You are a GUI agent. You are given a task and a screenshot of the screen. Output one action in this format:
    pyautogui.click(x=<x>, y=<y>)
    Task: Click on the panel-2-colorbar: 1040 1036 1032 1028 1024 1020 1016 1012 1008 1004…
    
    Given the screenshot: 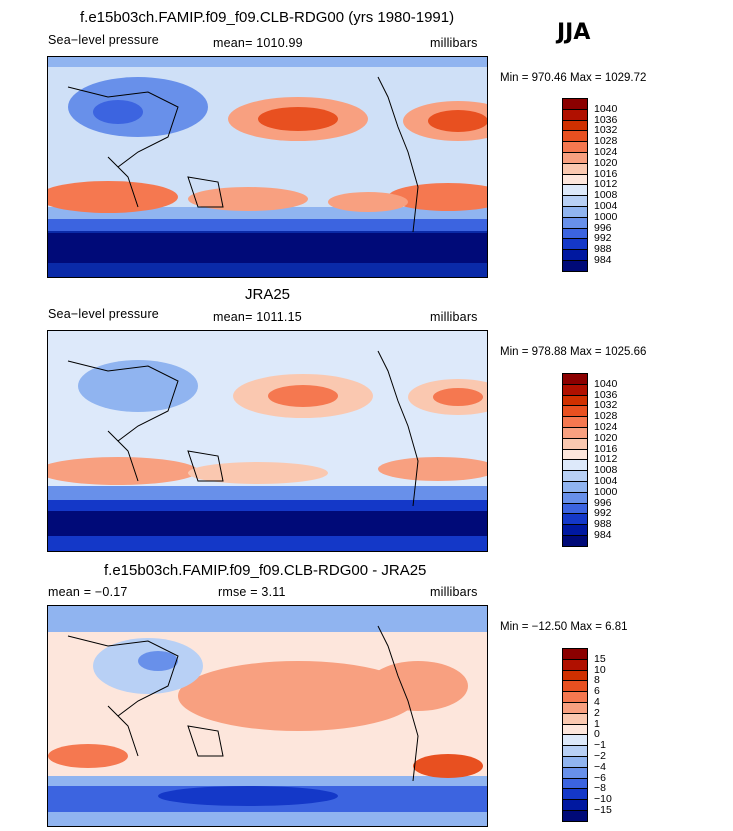 What is the action you would take?
    pyautogui.click(x=607, y=460)
    